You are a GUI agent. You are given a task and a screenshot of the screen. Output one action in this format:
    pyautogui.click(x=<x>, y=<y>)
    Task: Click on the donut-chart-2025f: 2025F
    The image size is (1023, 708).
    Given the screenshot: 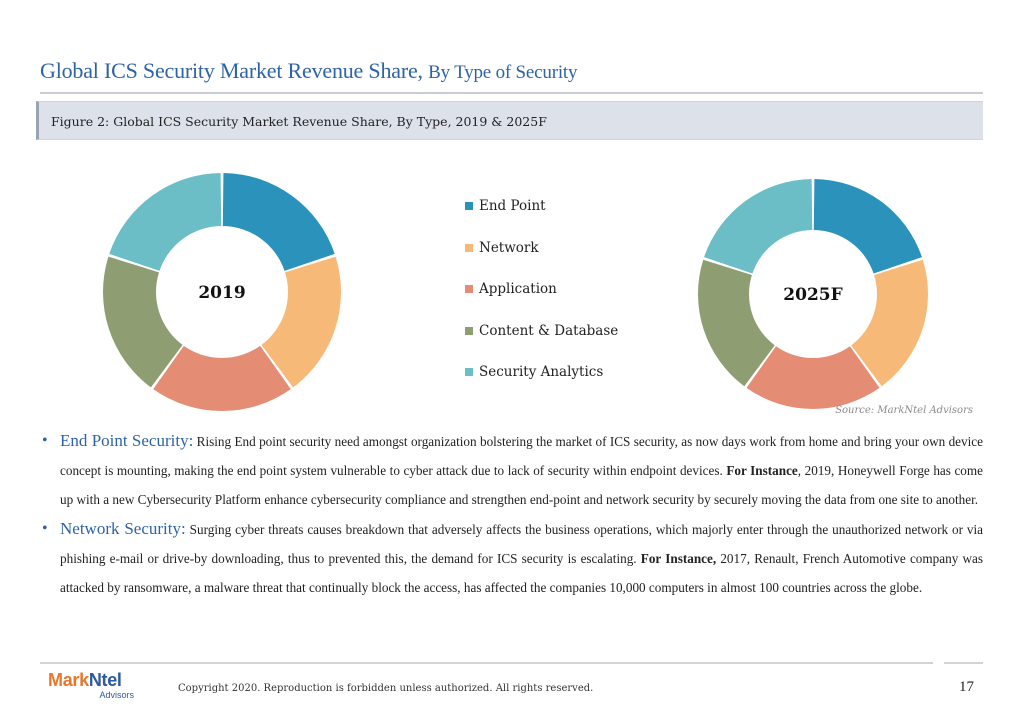 What is the action you would take?
    pyautogui.click(x=813, y=294)
    